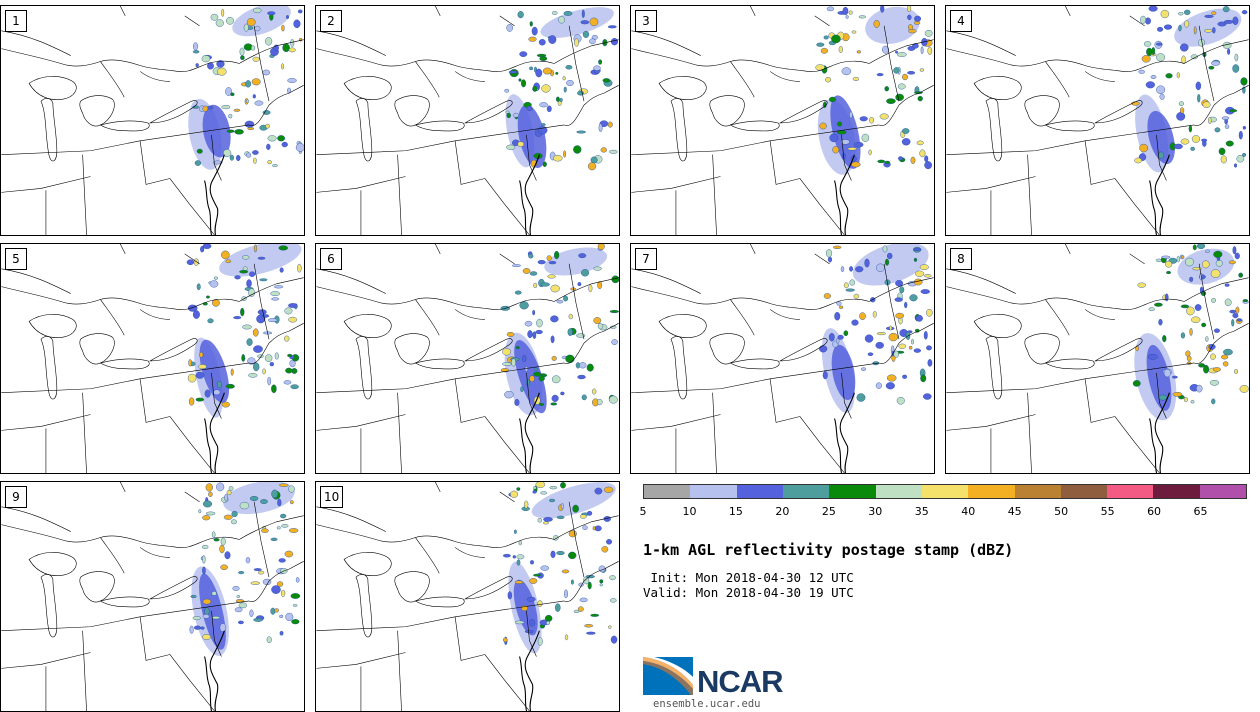 This screenshot has height=712, width=1260. Describe the element at coordinates (16, 21) in the screenshot. I see `member-label: 1` at that location.